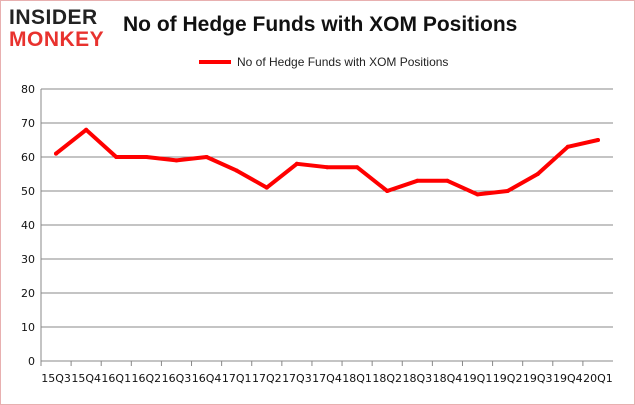 The width and height of the screenshot is (635, 405). I want to click on legend: No of Hedge Funds with XOM Positions, so click(323, 62).